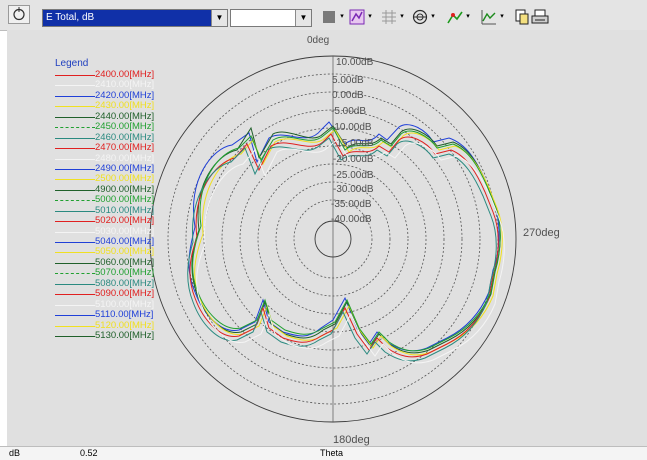  What do you see at coordinates (349, 111) in the screenshot?
I see `ring-label: -5.00dB` at bounding box center [349, 111].